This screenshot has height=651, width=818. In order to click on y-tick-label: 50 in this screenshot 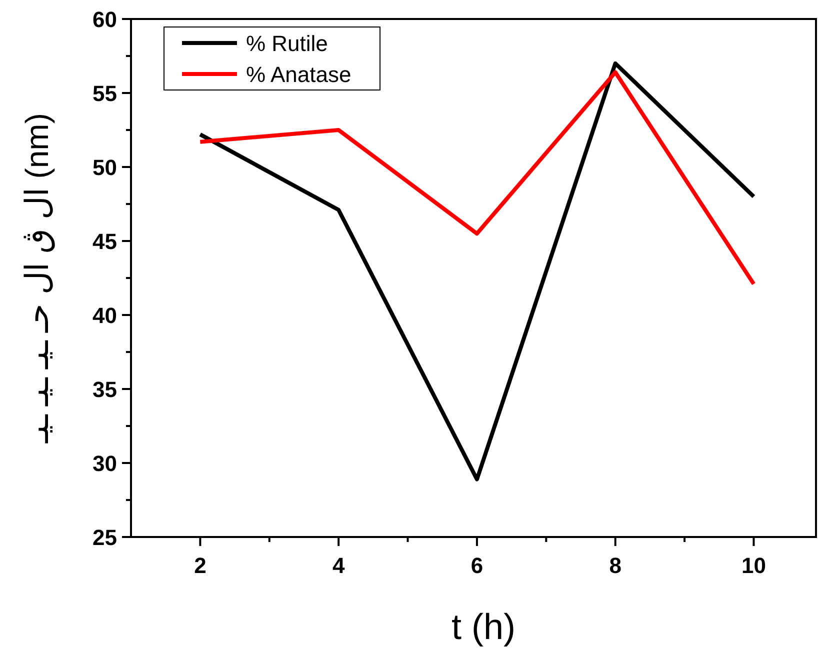, I will do `click(104, 167)`.